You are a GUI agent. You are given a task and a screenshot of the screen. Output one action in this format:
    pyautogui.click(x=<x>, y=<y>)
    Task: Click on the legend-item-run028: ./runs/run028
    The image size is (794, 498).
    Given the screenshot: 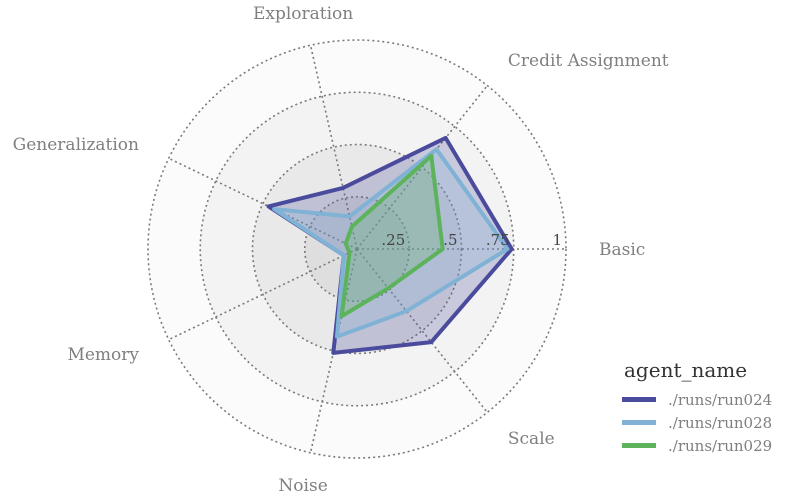 What is the action you would take?
    pyautogui.click(x=697, y=422)
    